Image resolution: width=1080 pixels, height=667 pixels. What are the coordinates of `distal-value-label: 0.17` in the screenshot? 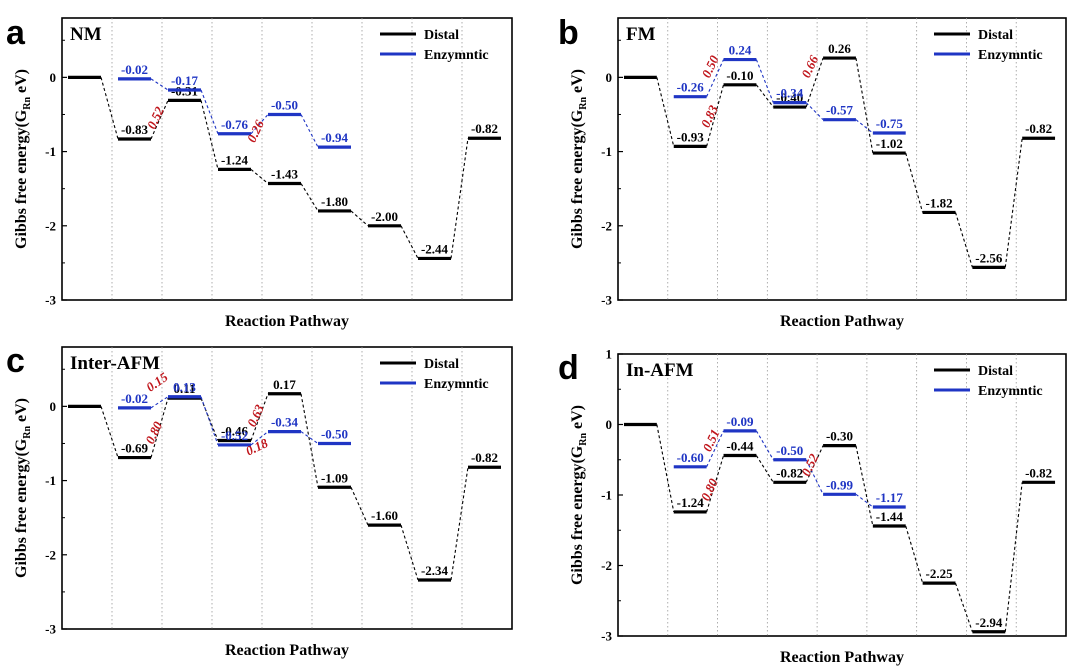 It's located at (284, 384).